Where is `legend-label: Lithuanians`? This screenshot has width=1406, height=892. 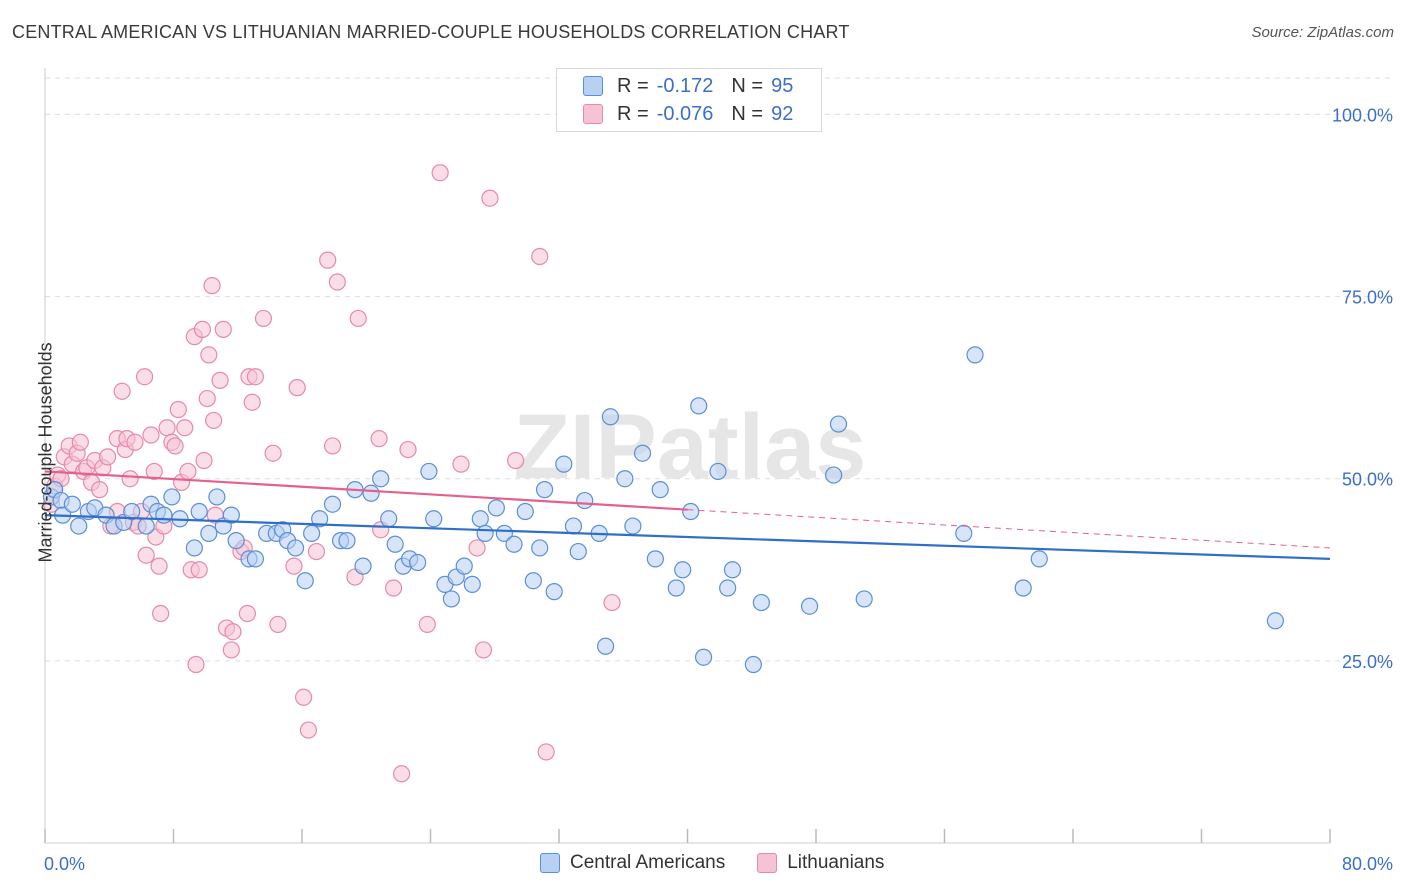 legend-label: Lithuanians is located at coordinates (836, 862).